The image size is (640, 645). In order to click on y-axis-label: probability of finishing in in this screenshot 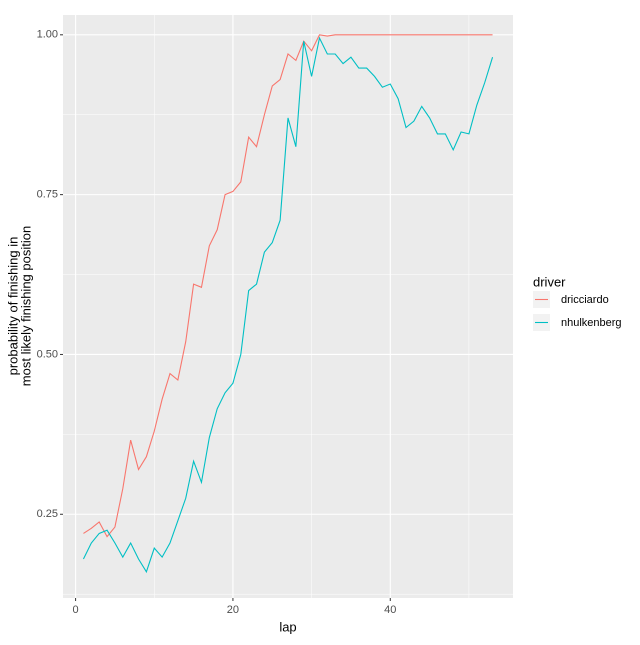, I will do `click(12, 306)`.